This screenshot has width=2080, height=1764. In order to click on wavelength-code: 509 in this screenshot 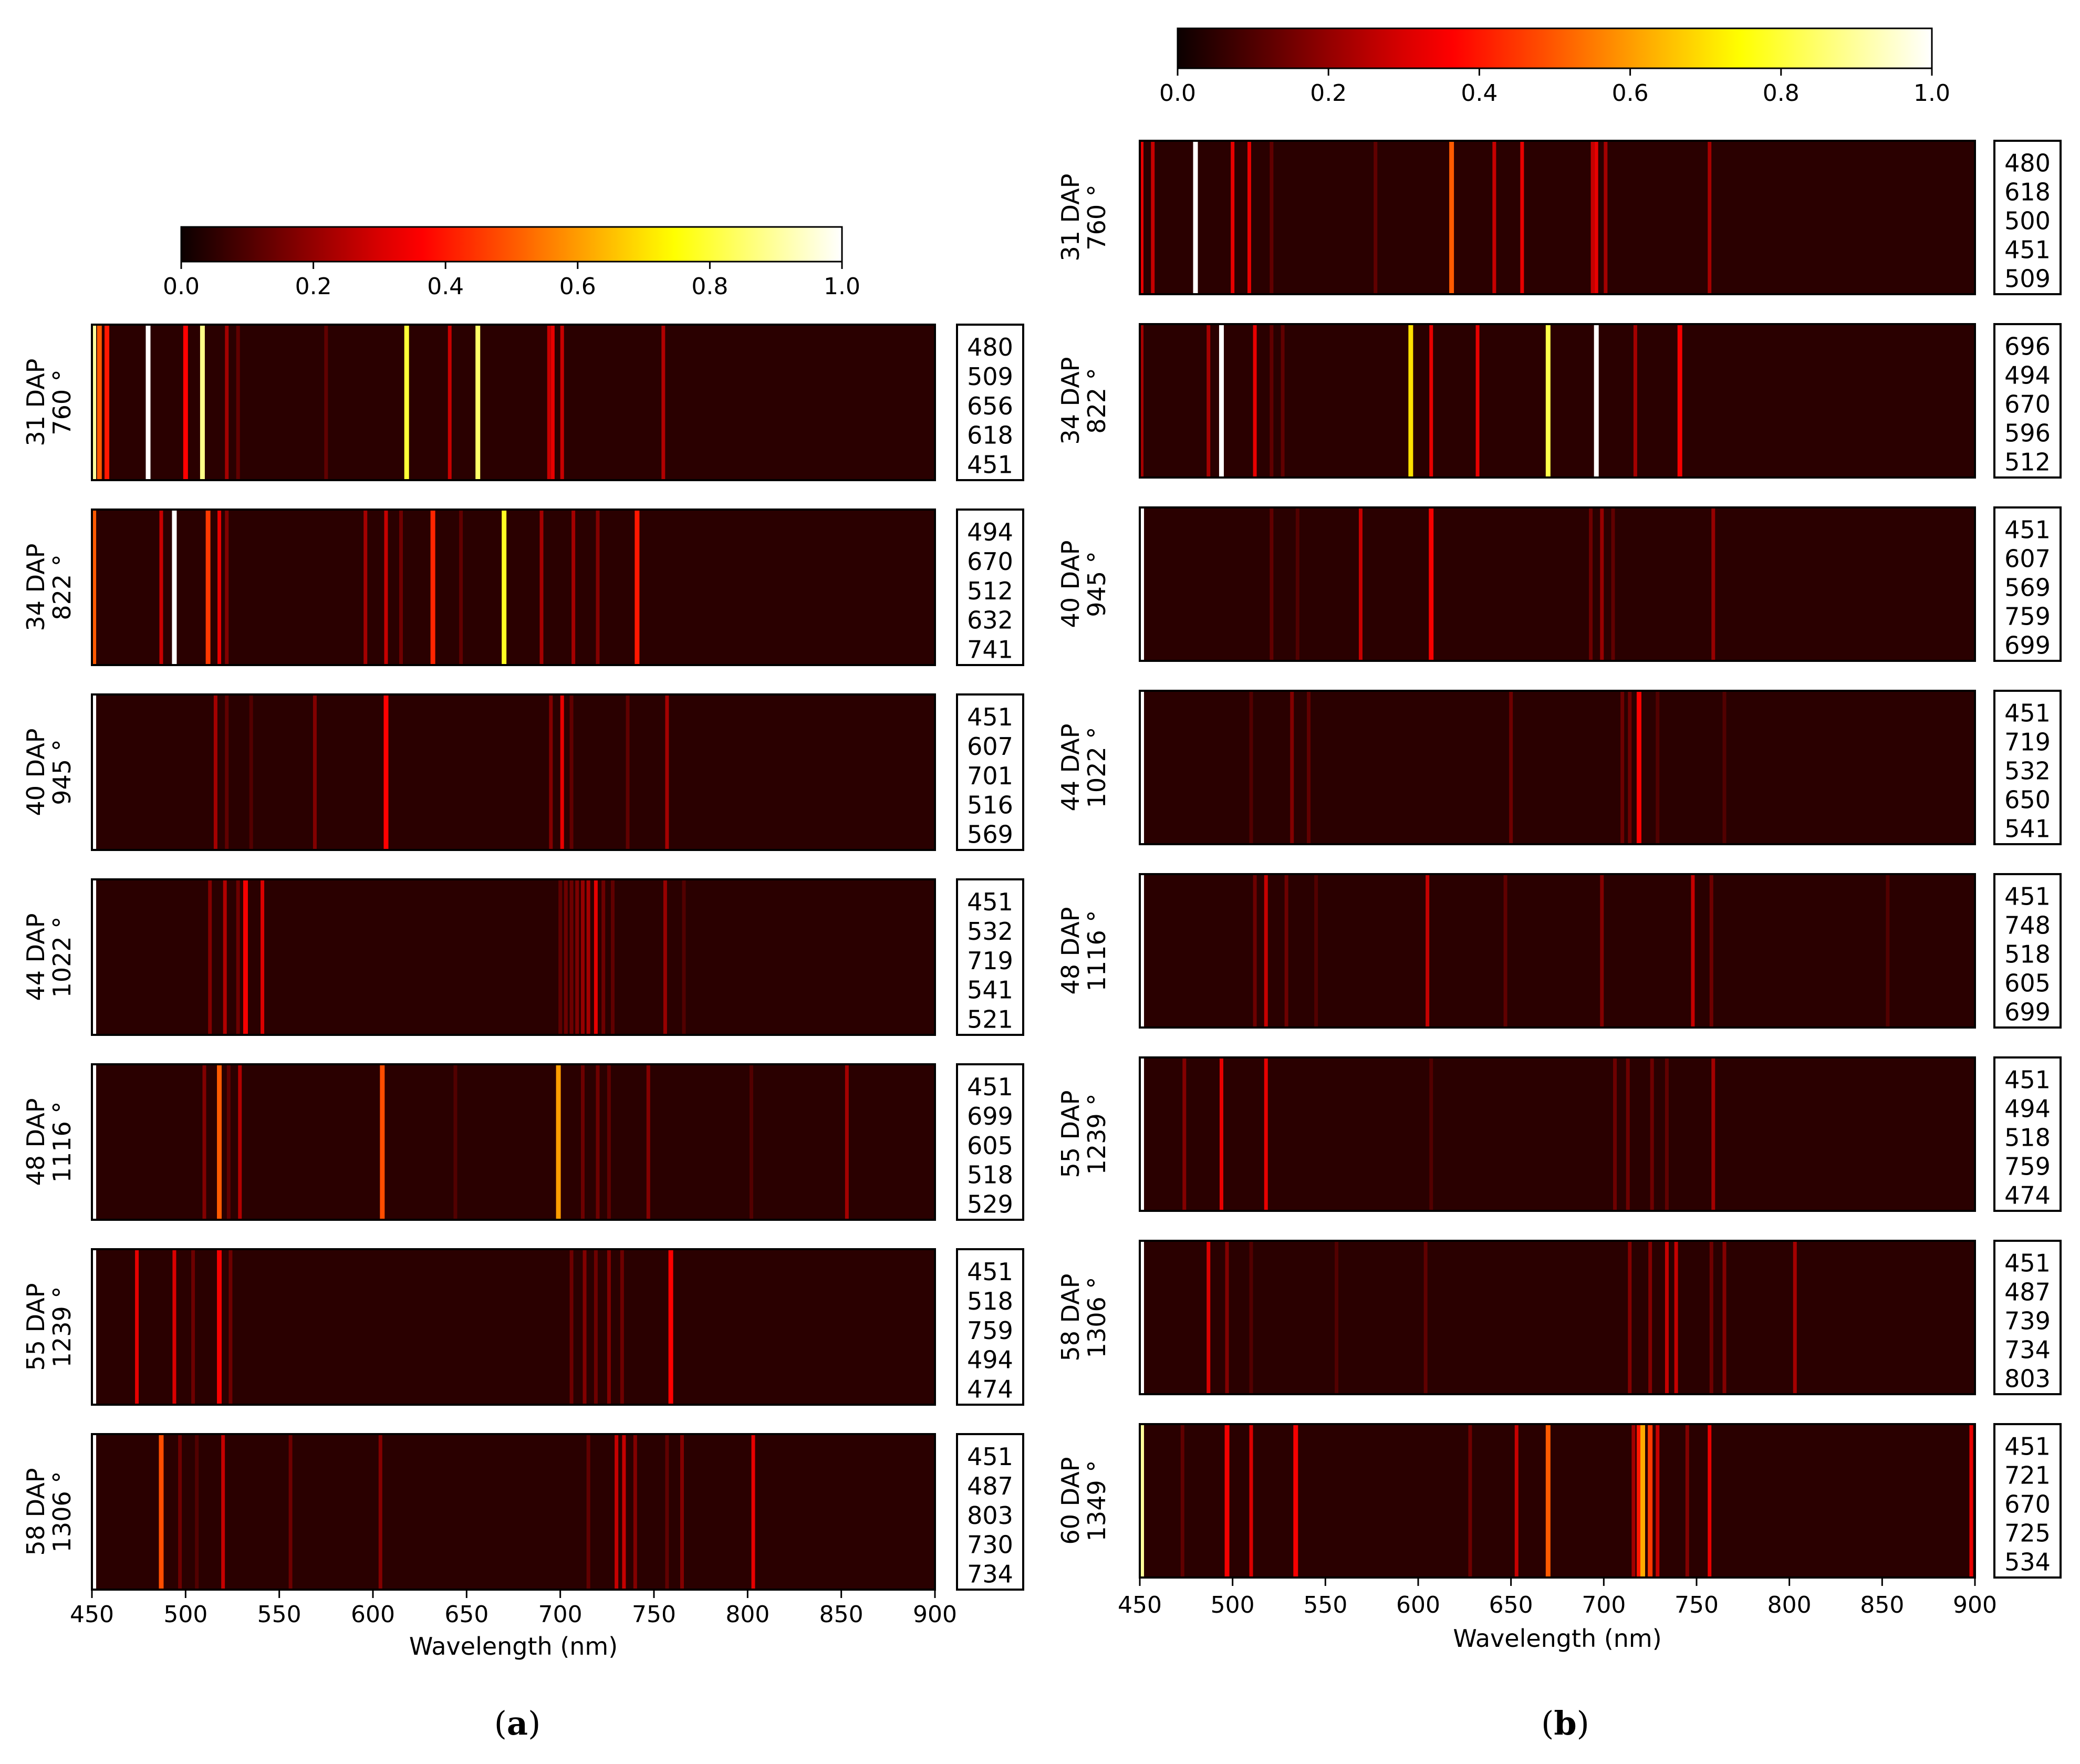, I will do `click(990, 376)`.